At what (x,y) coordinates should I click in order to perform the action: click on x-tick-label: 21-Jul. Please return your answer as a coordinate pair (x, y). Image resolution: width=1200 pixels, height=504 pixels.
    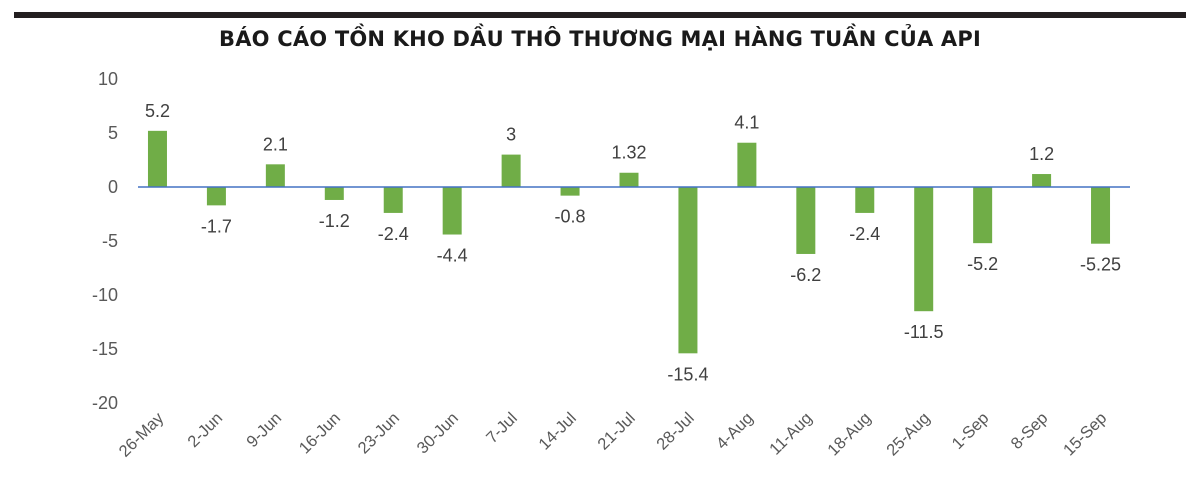
    Looking at the image, I should click on (616, 431).